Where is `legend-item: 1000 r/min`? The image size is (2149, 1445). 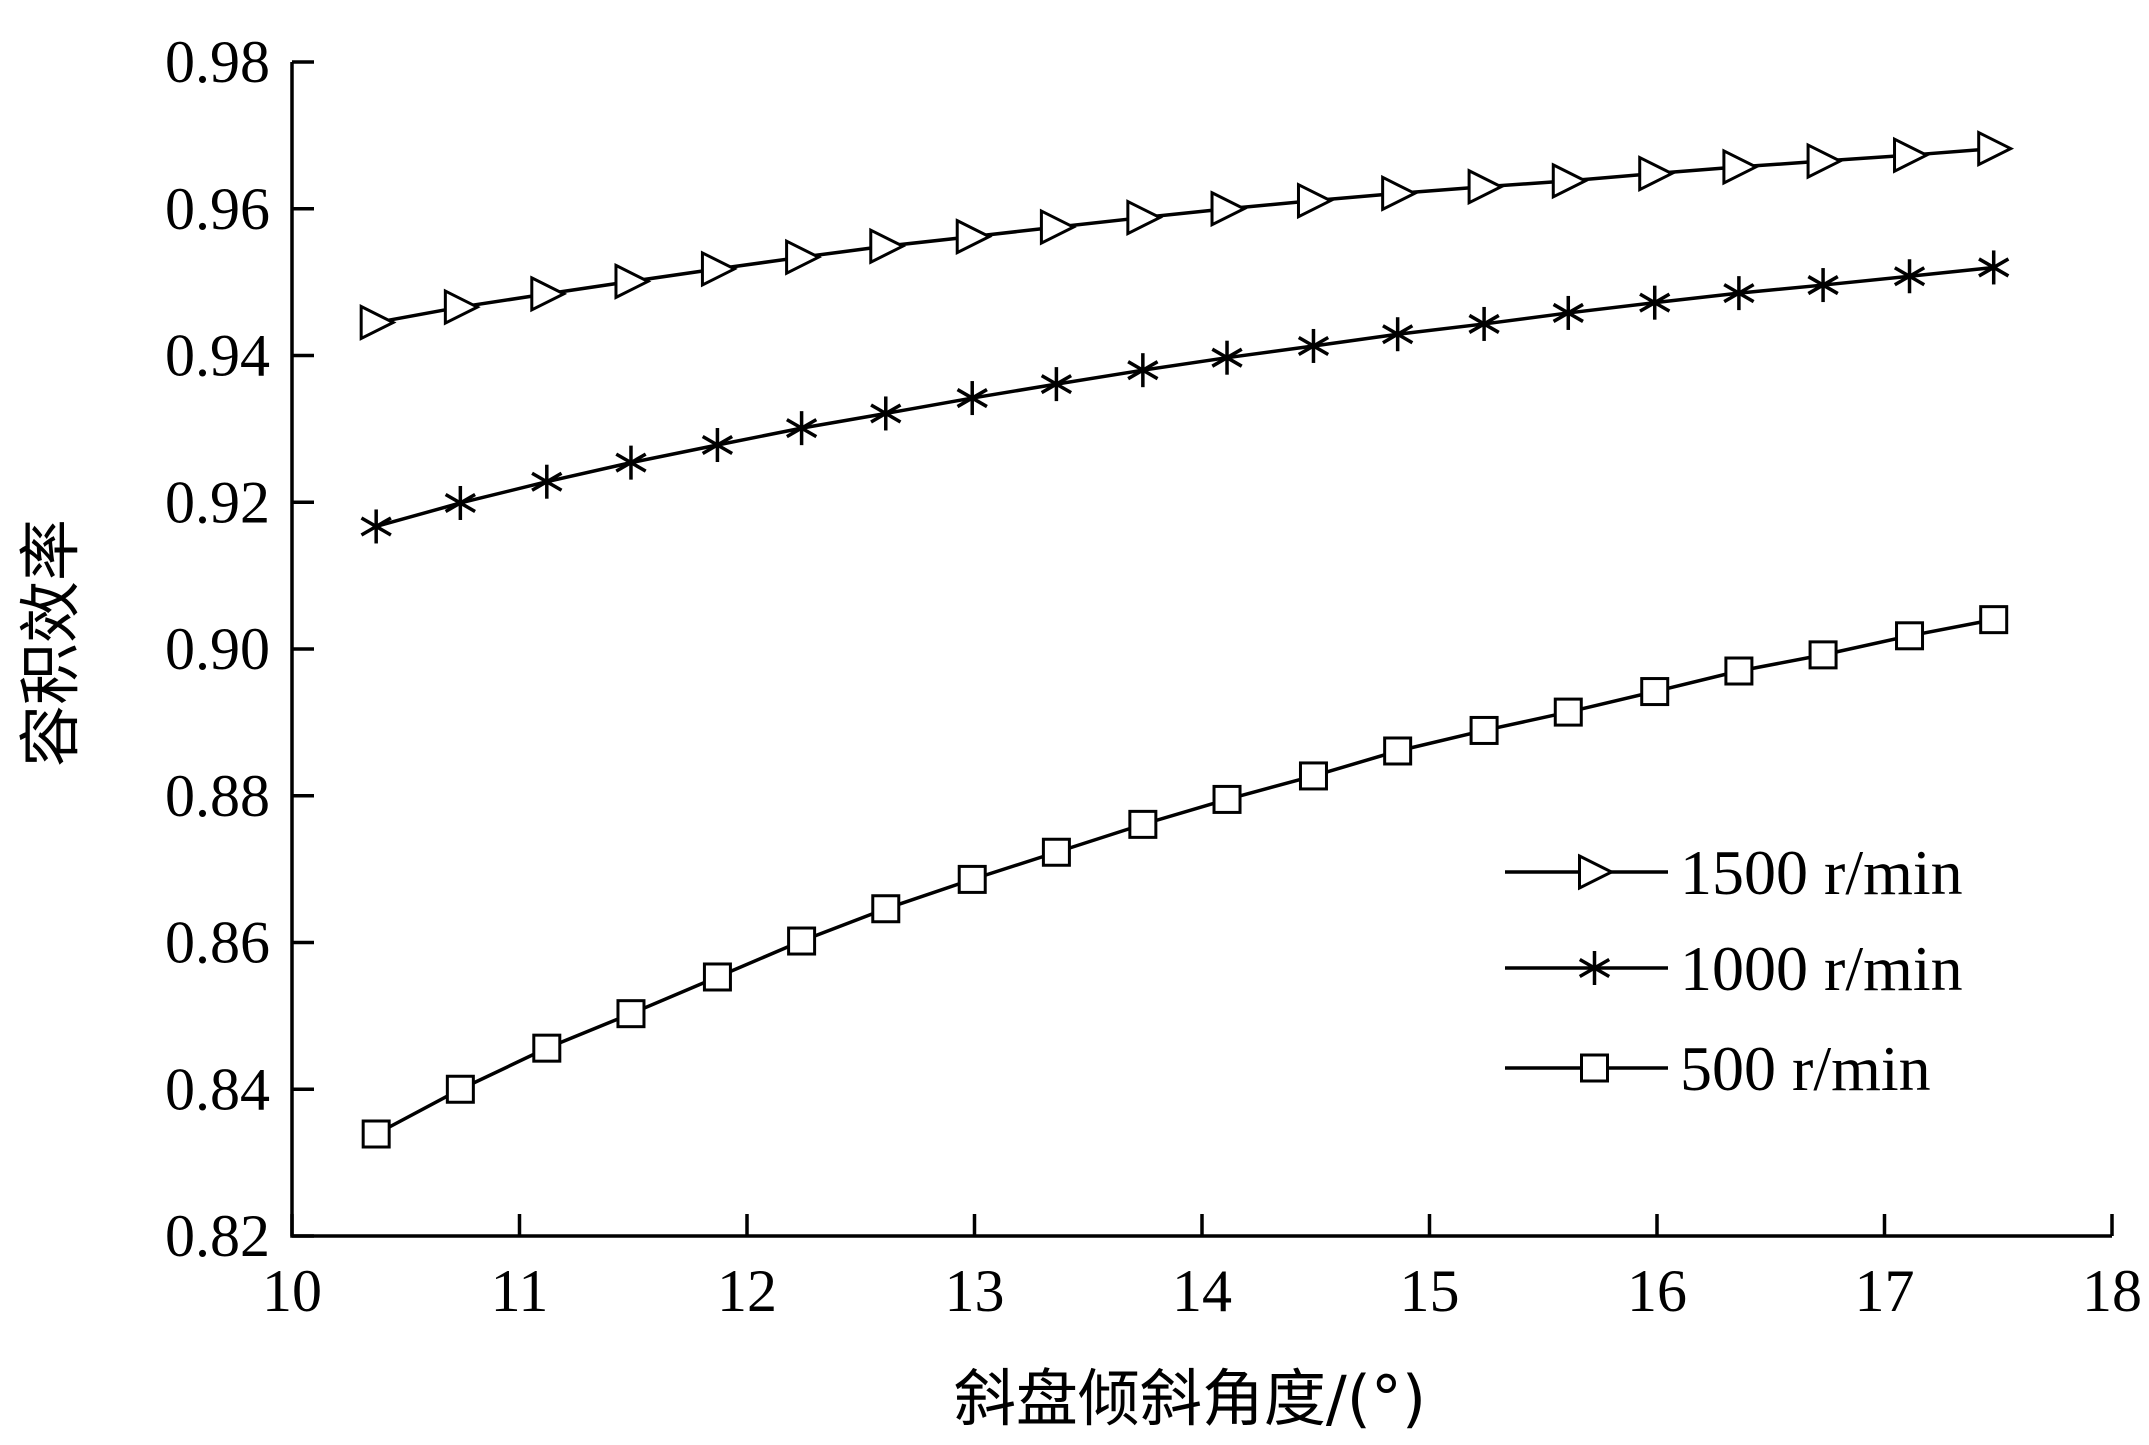
legend-item: 1000 r/min is located at coordinates (1734, 968).